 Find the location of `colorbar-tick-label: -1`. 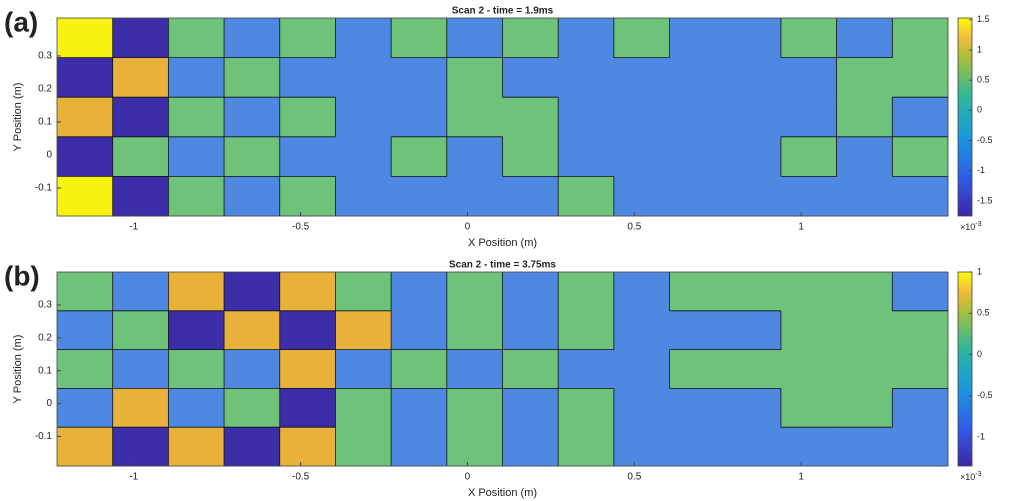

colorbar-tick-label: -1 is located at coordinates (981, 436).